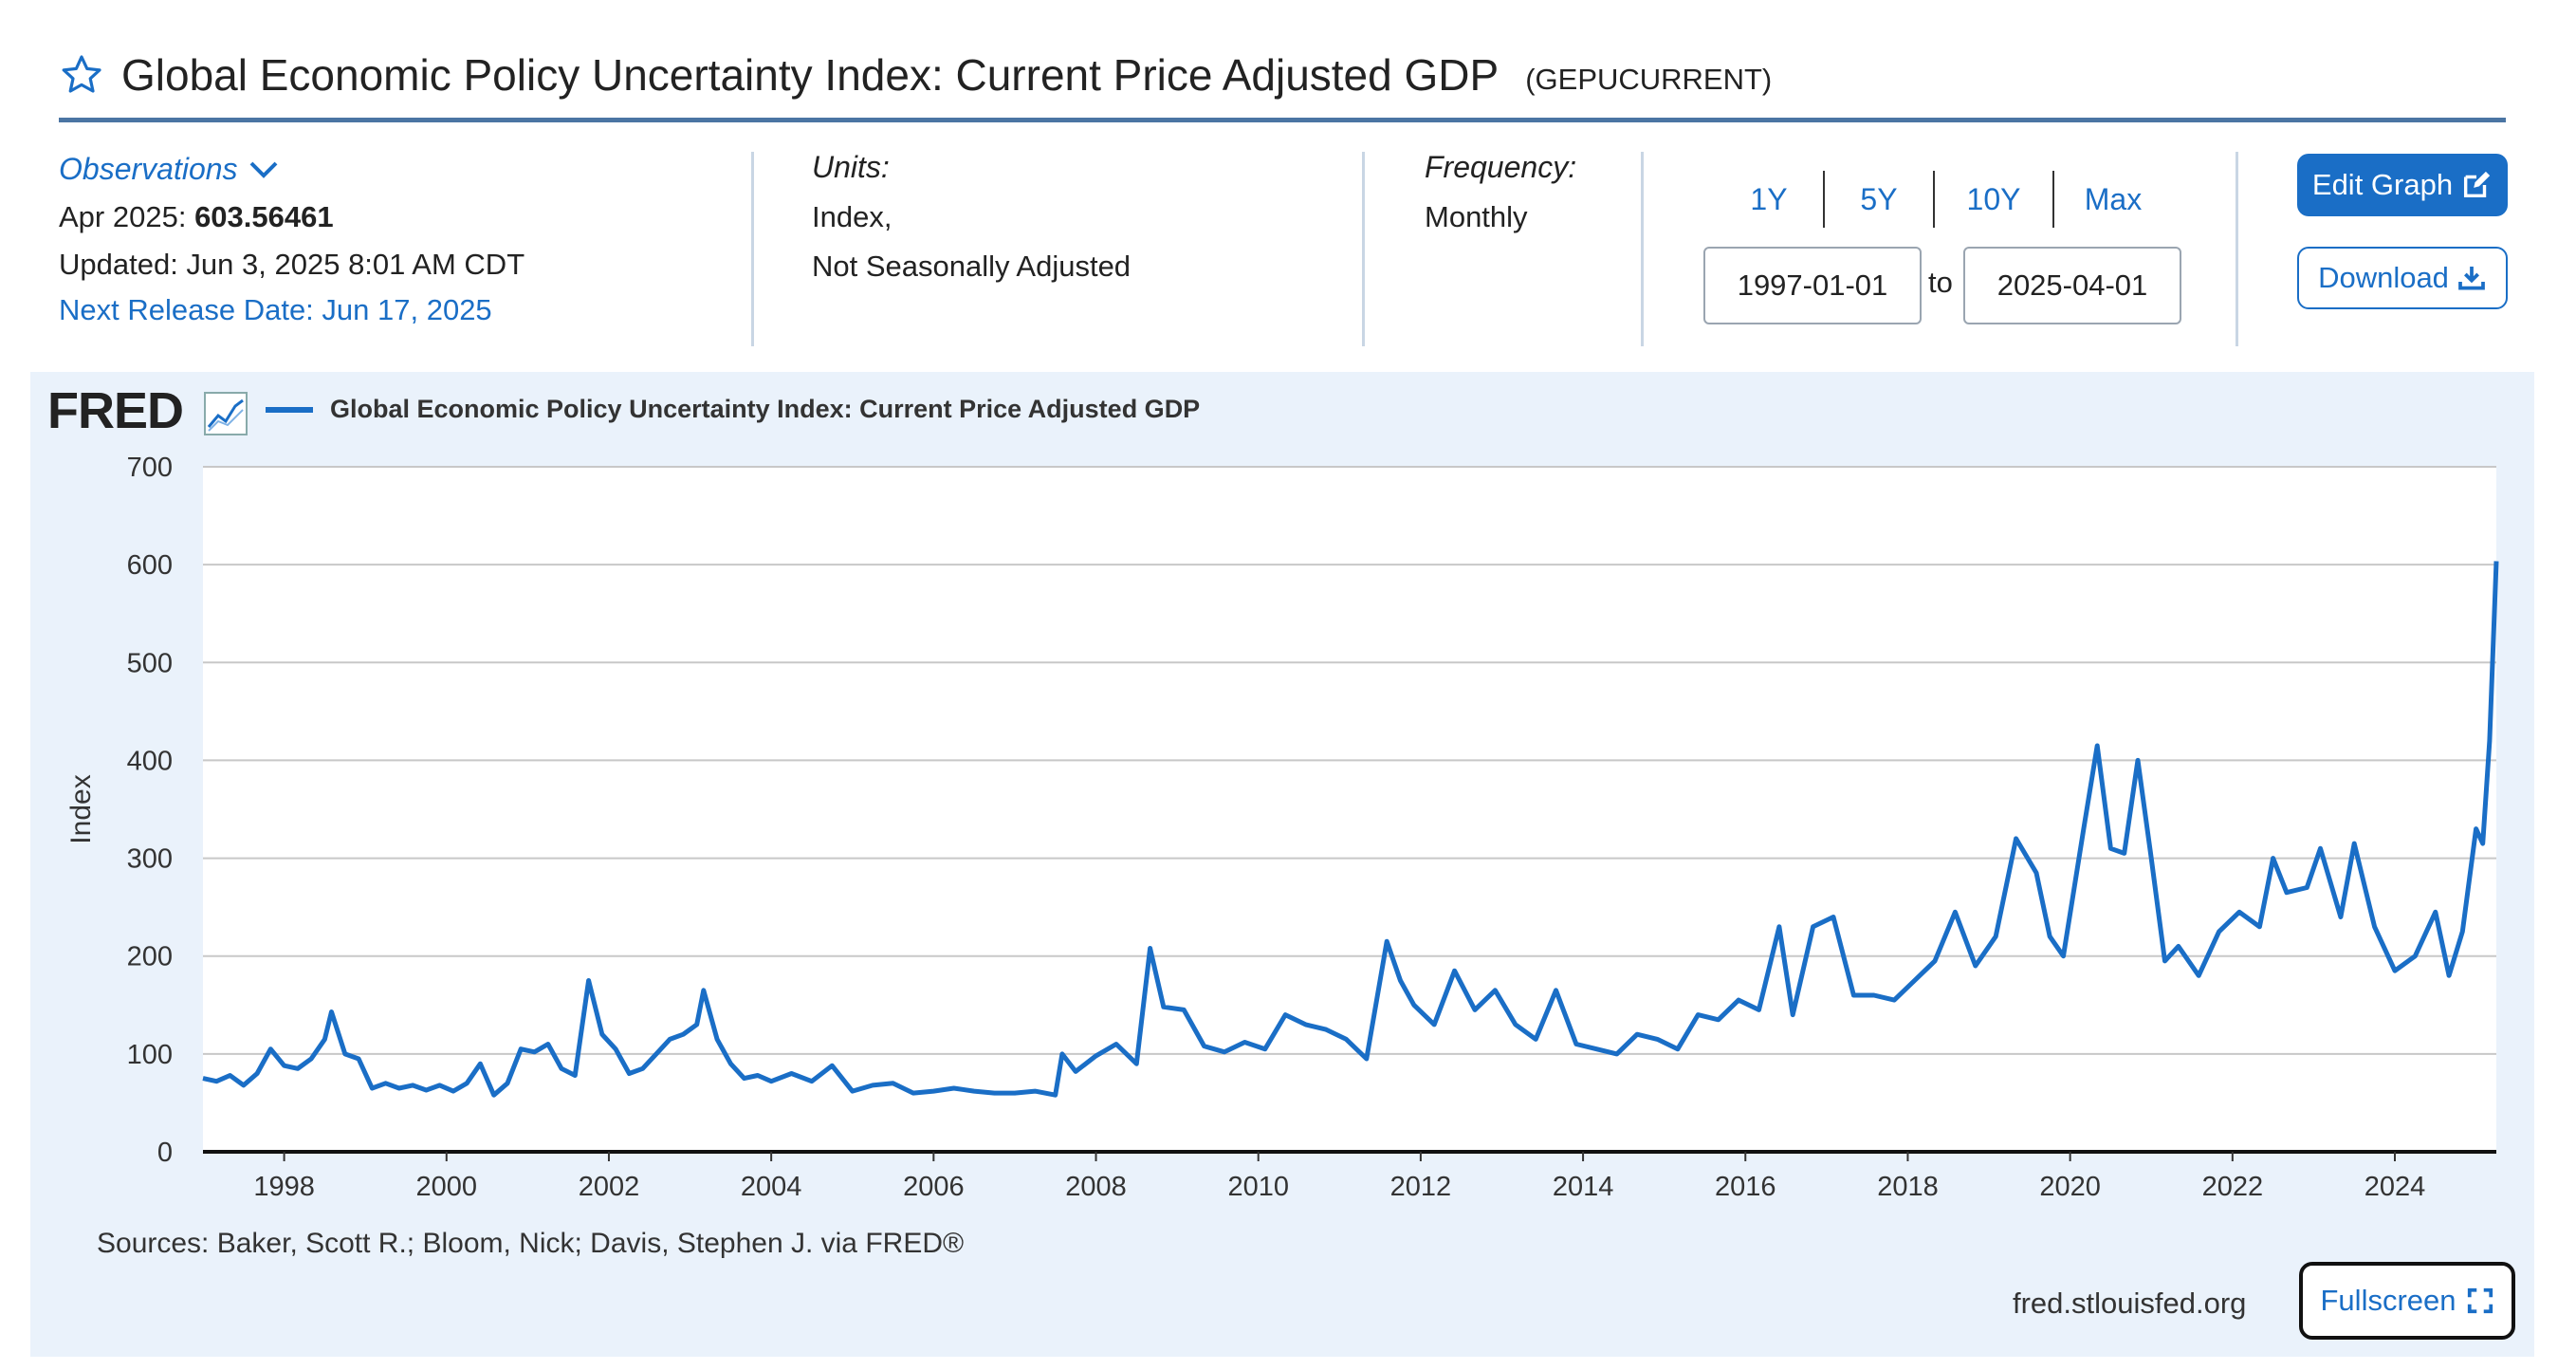  Describe the element at coordinates (1583, 1187) in the screenshot. I see `x-tick-label: 2014` at that location.